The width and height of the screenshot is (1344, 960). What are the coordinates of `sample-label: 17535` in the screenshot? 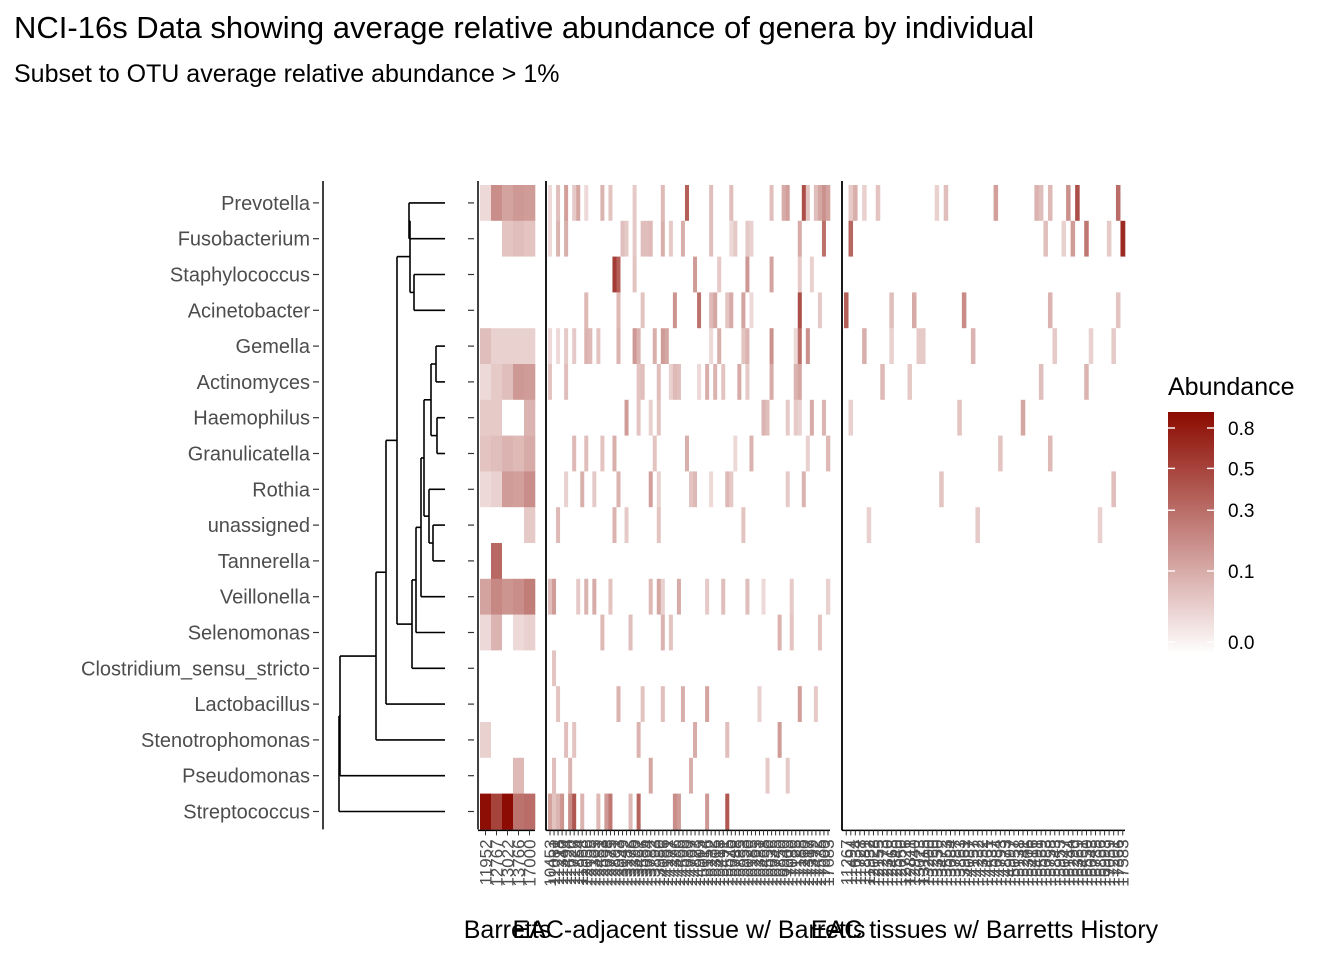 It's located at (820, 862).